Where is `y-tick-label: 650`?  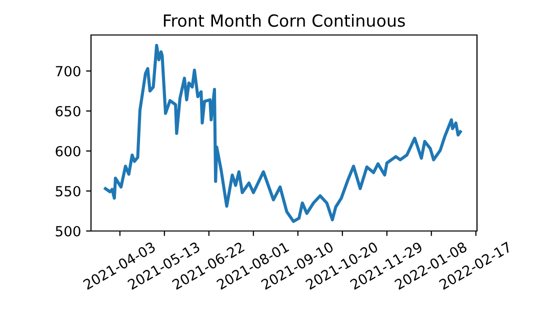
y-tick-label: 650 is located at coordinates (68, 111).